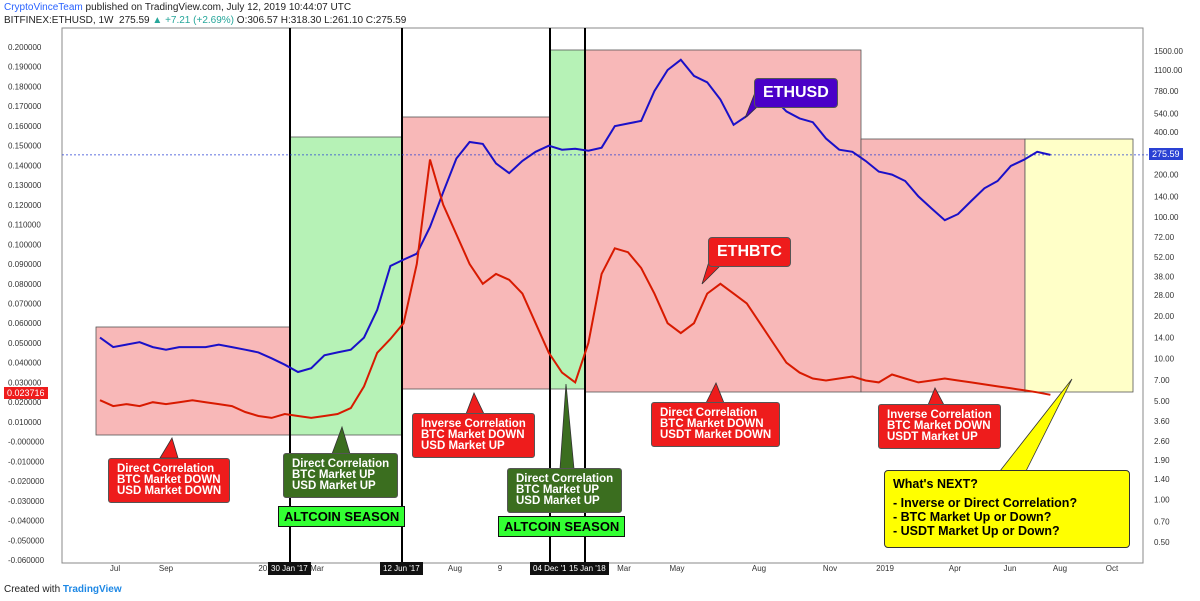 This screenshot has height=601, width=1200. I want to click on left-tick-label: 0.200000, so click(25, 47).